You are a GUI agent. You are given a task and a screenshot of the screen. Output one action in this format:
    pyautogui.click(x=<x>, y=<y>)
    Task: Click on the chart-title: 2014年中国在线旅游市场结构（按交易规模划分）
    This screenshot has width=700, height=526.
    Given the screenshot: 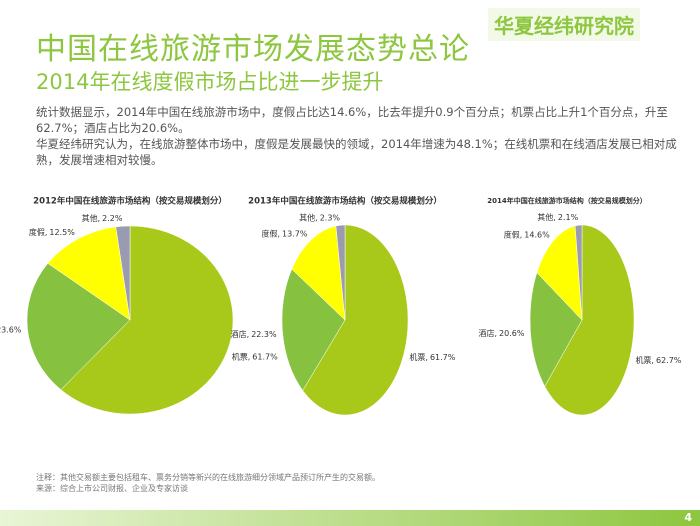 What is the action you would take?
    pyautogui.click(x=566, y=200)
    